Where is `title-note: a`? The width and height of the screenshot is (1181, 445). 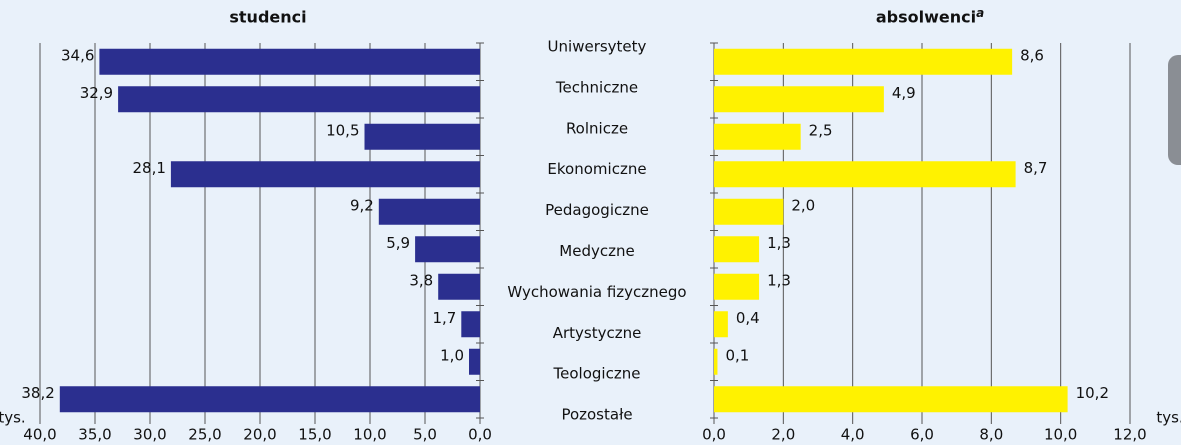
title-note: a is located at coordinates (980, 13).